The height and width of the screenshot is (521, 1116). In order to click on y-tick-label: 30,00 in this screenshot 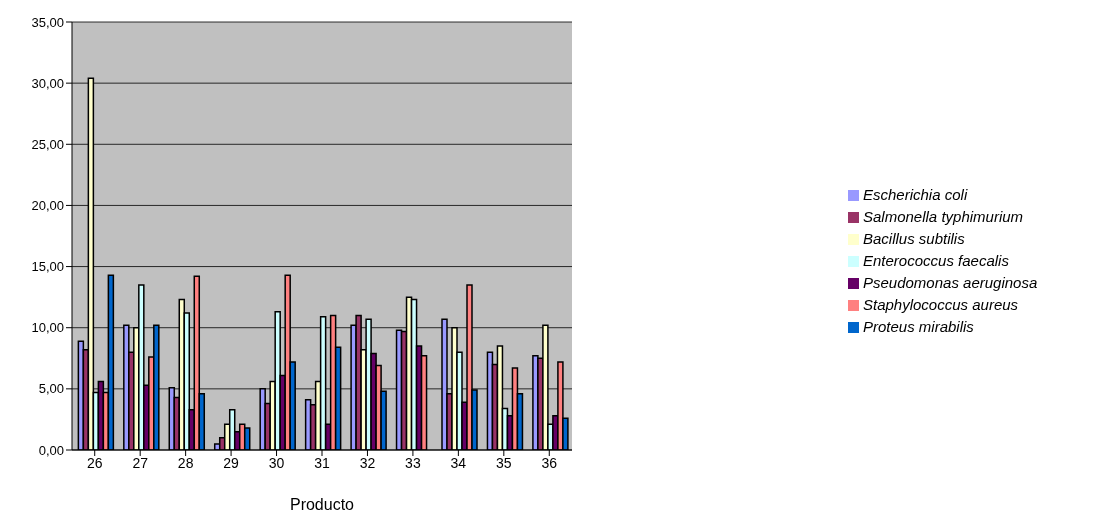, I will do `click(47, 83)`.